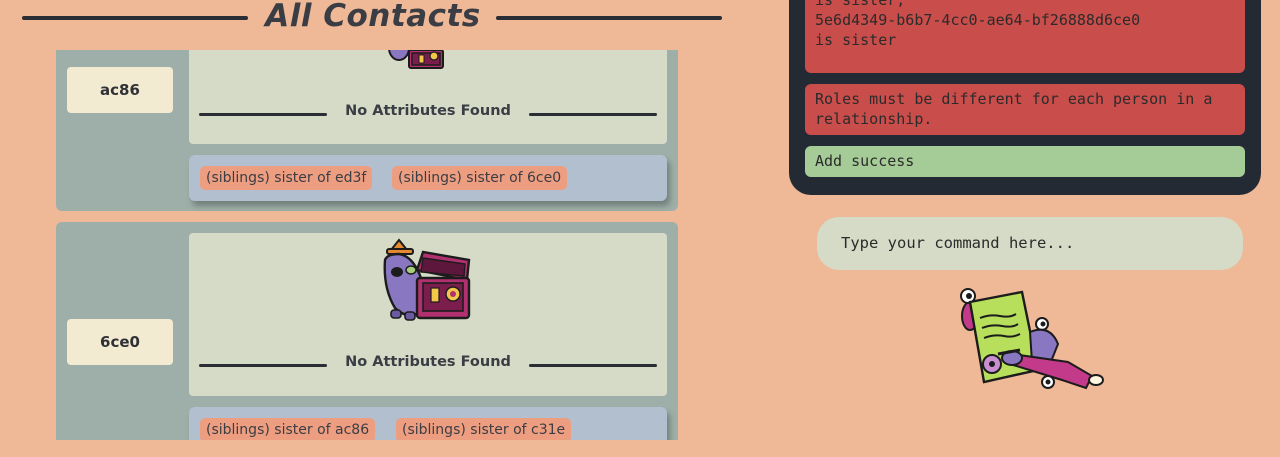  What do you see at coordinates (874, 119) in the screenshot?
I see `message-line: relationship.` at bounding box center [874, 119].